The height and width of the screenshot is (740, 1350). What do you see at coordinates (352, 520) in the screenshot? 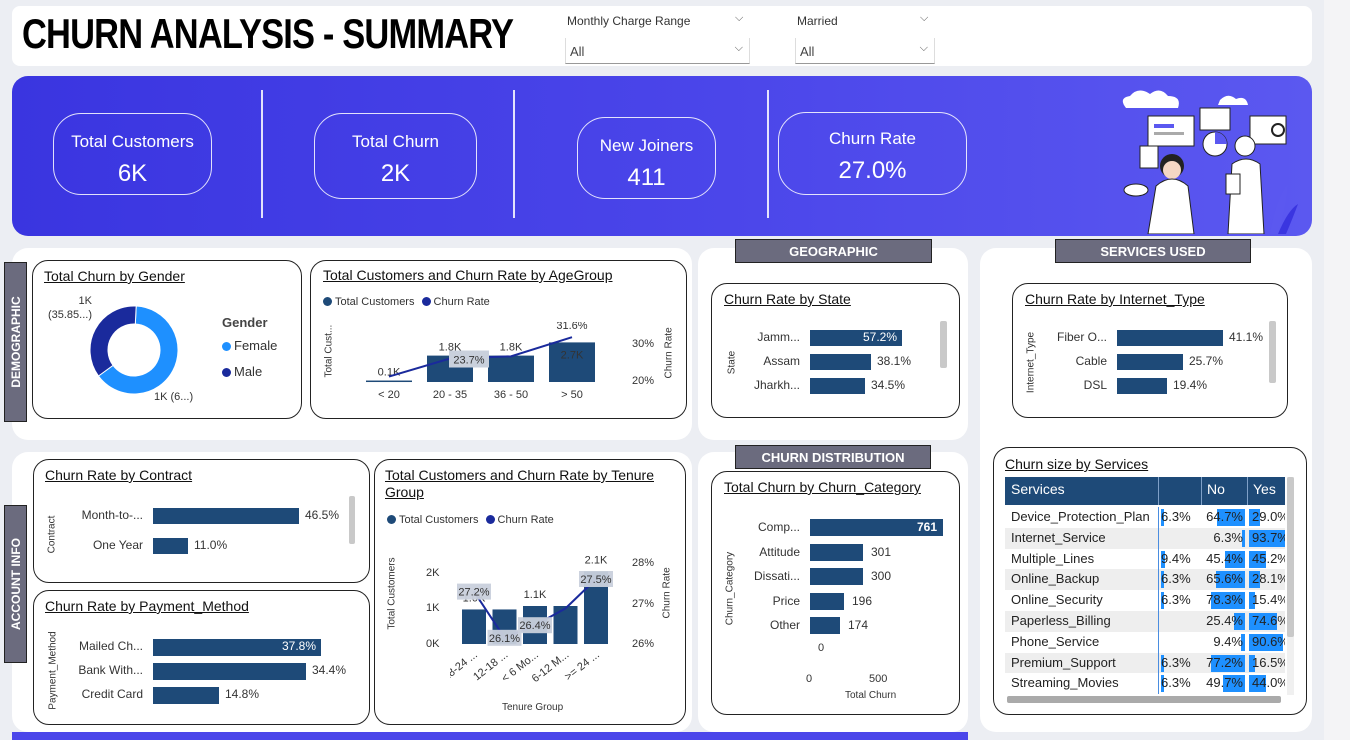
I see `contract-scrollbar` at bounding box center [352, 520].